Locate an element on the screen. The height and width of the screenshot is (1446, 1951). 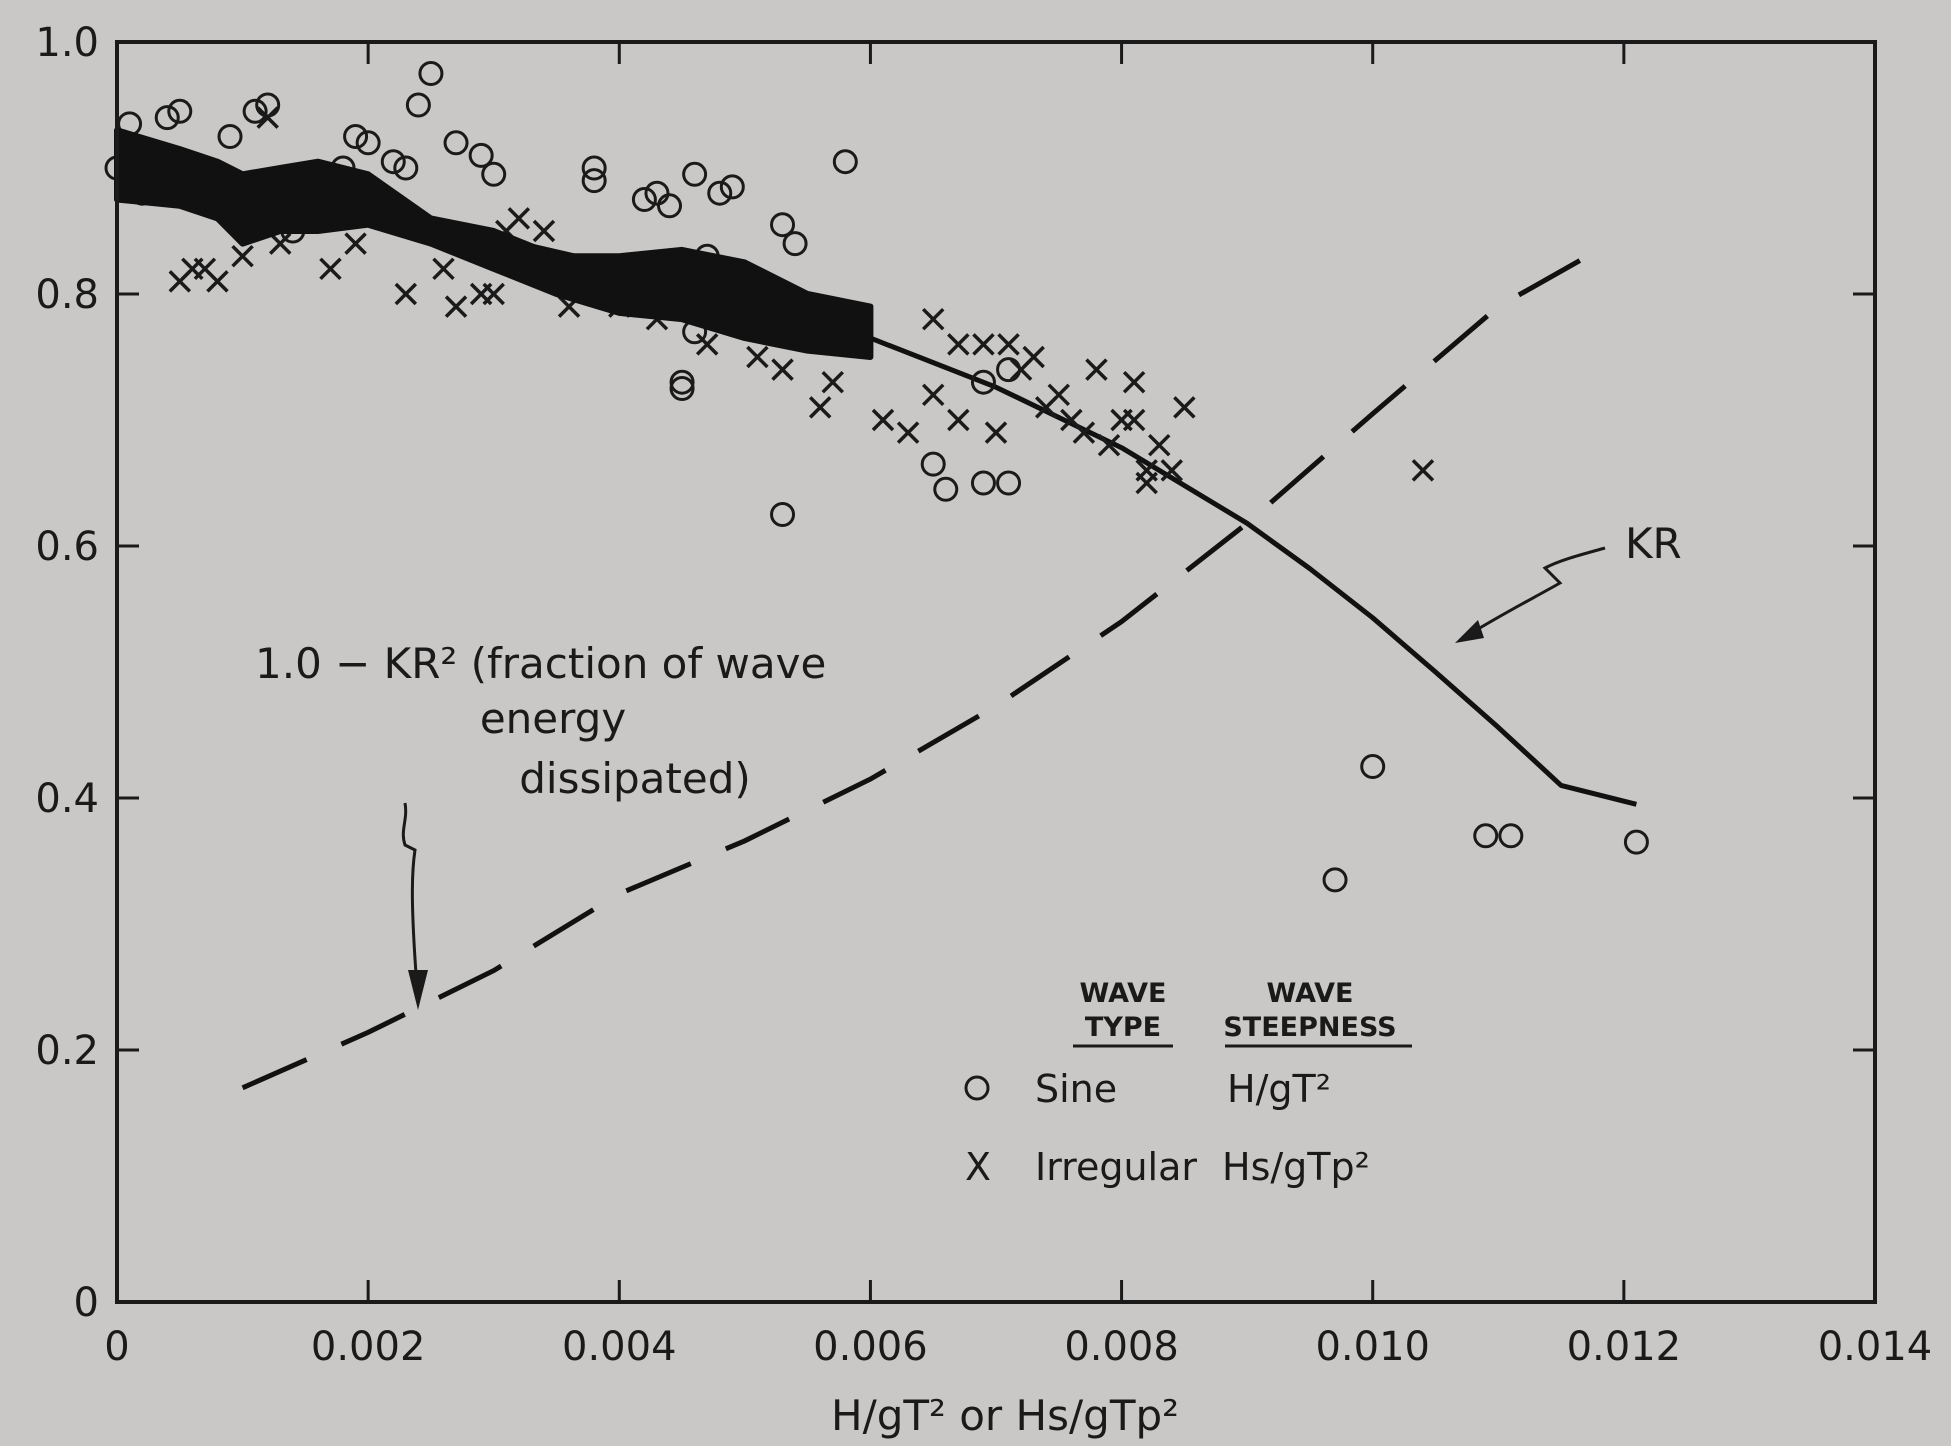
x-tick-label: 0 is located at coordinates (116, 1347).